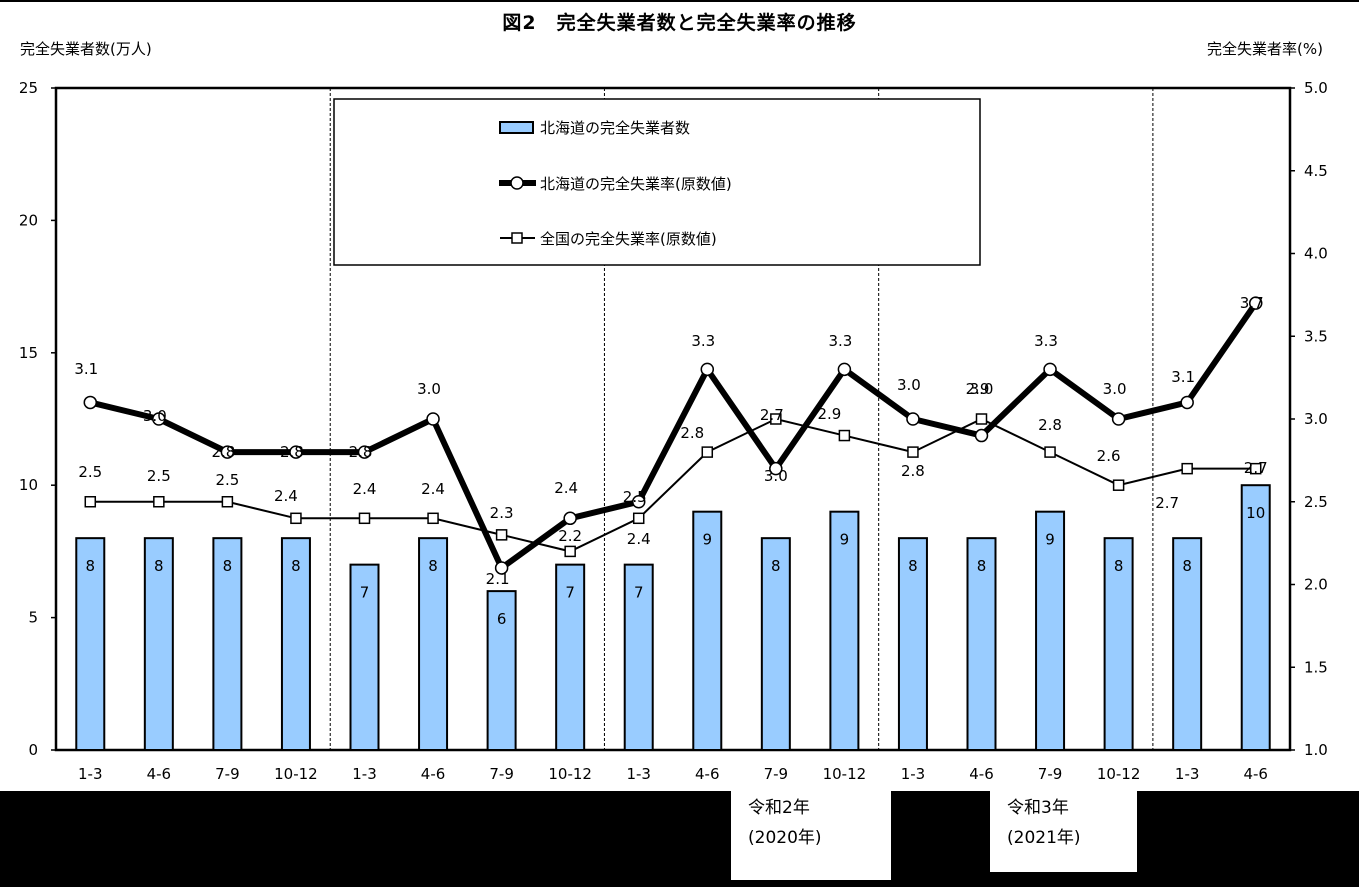 Image resolution: width=1359 pixels, height=887 pixels. Describe the element at coordinates (615, 128) in the screenshot. I see `legend-bars-label: 北海道の完全失業者数` at that location.